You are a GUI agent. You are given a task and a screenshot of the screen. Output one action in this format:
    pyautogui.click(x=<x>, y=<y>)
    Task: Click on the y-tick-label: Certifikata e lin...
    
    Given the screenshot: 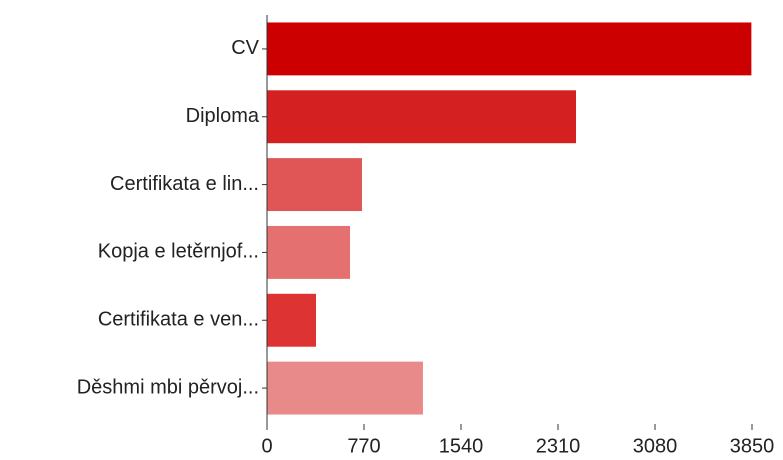 What is the action you would take?
    pyautogui.click(x=184, y=184)
    